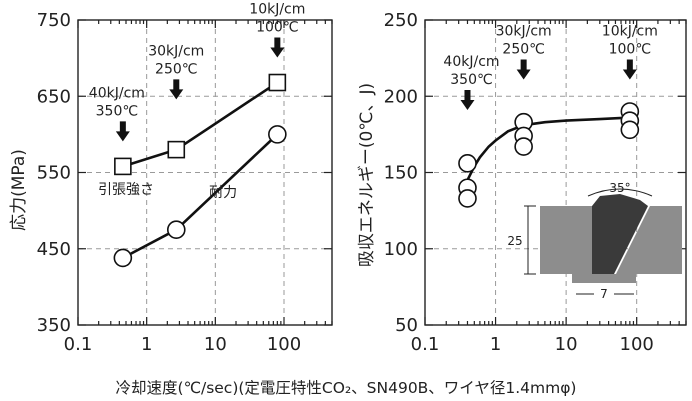  I want to click on groove-right-plate, so click(649, 240).